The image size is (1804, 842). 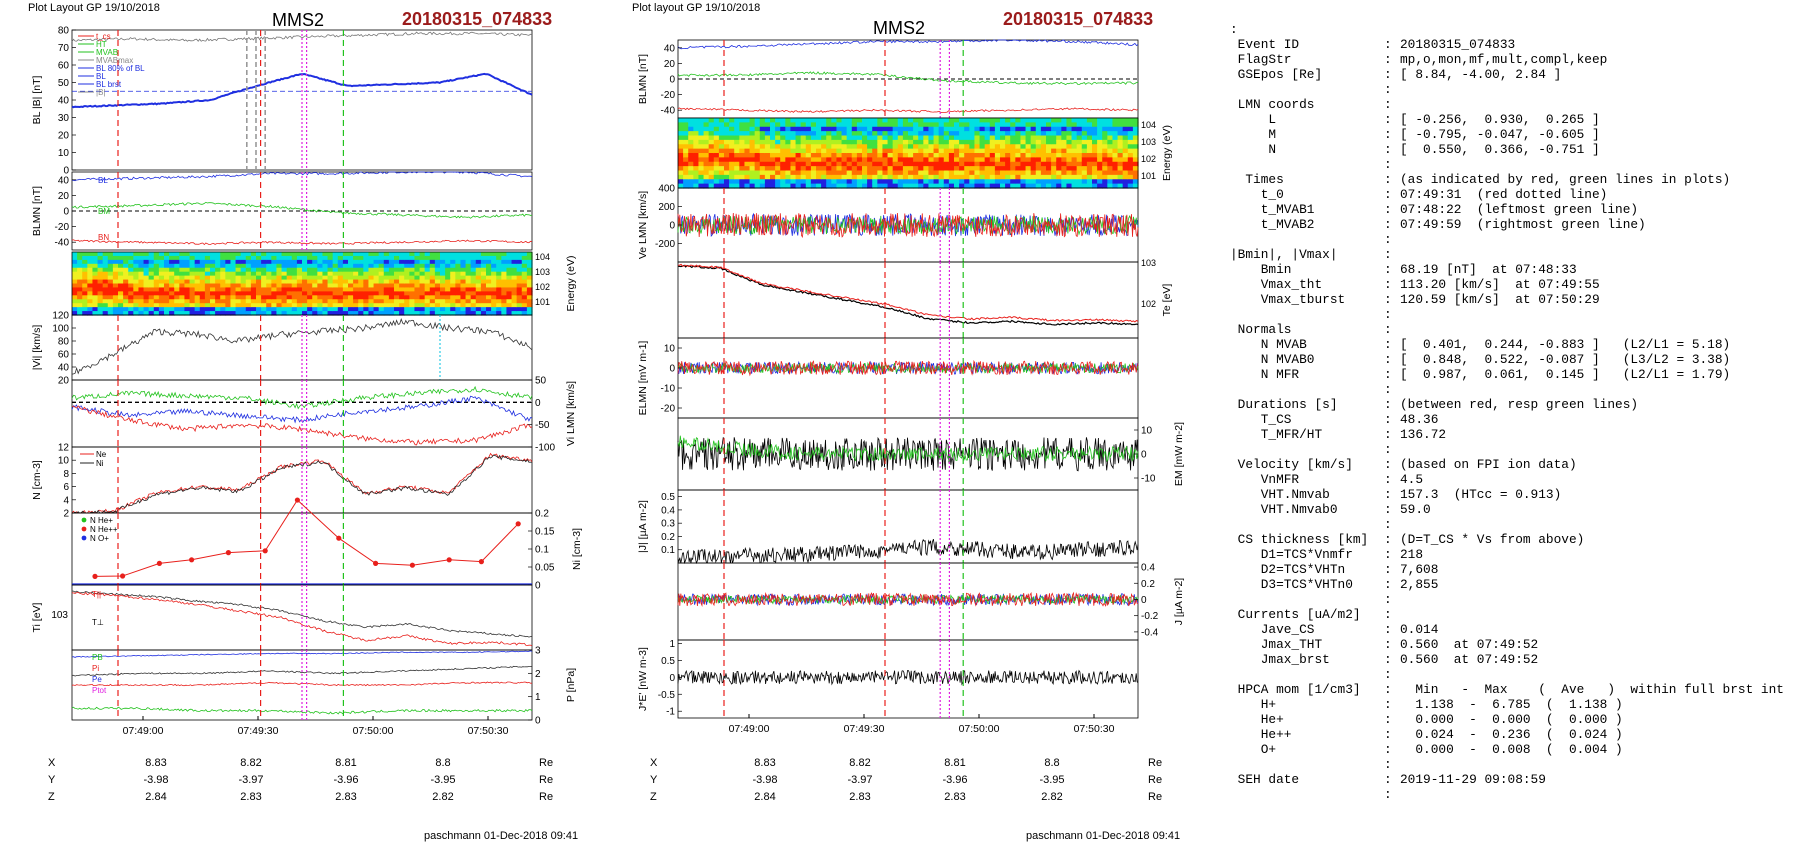 I want to click on position-unit: Re, so click(x=546, y=763).